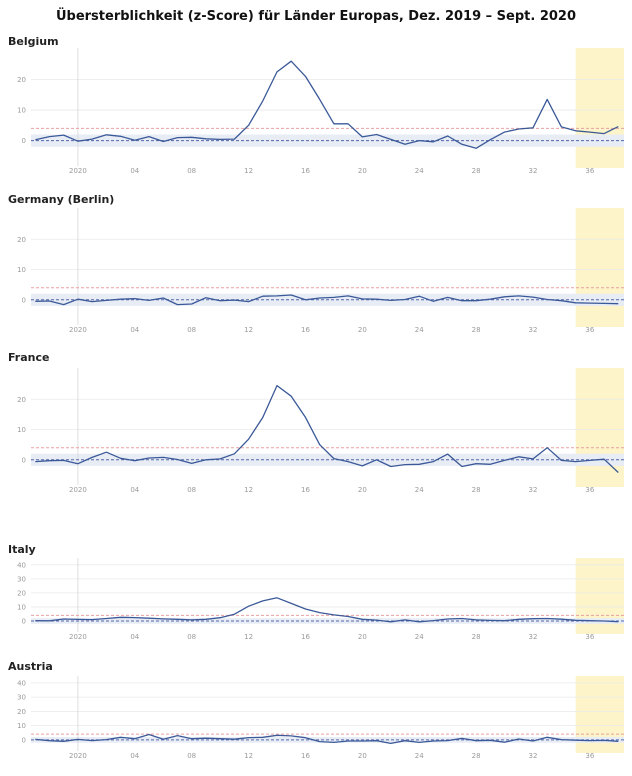 This screenshot has width=632, height=776. Describe the element at coordinates (248, 330) in the screenshot. I see `germany-berlin-x-tick-label: 12` at that location.